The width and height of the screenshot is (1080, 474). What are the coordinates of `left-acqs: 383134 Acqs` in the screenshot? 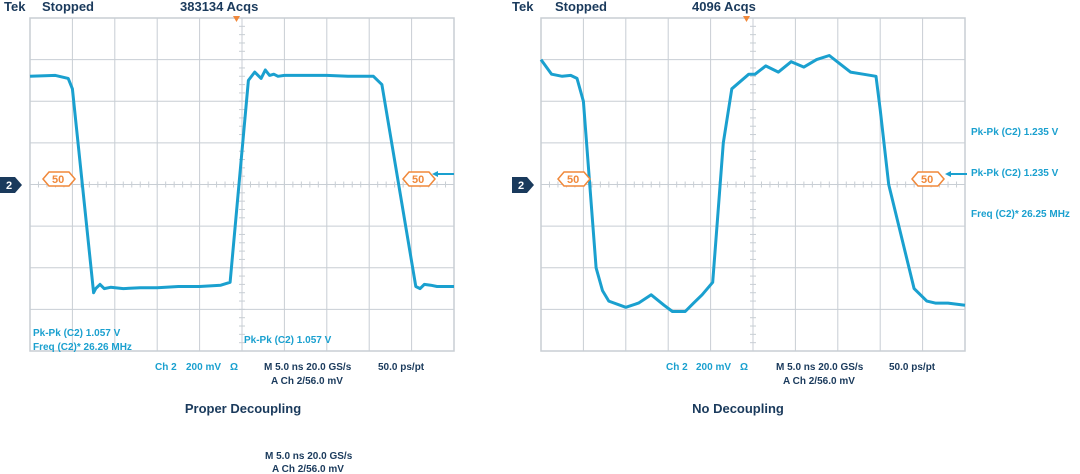 It's located at (219, 7).